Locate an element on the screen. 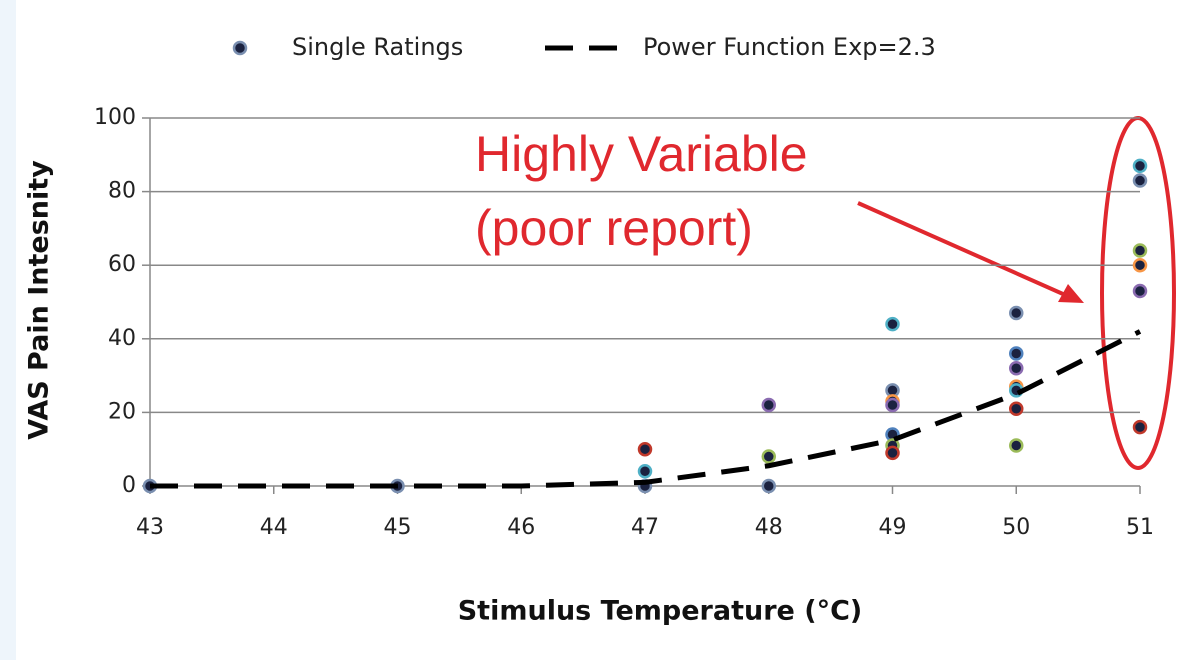  x-tick-label: 47 is located at coordinates (645, 527).